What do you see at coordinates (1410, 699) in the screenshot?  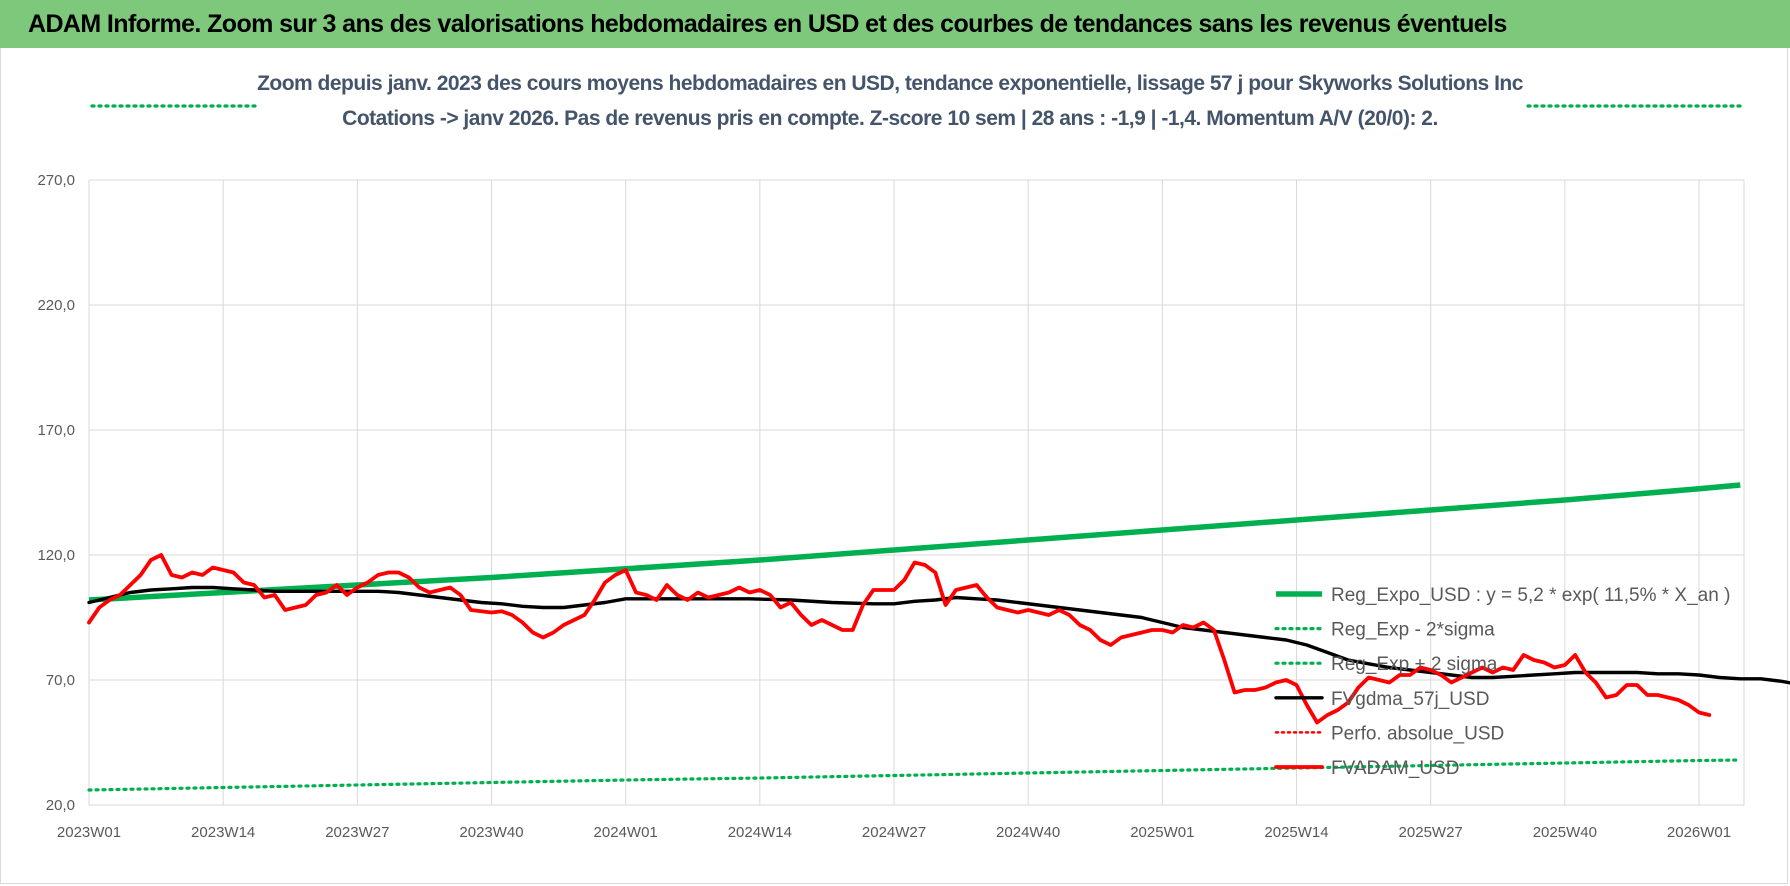 I see `legend-label-fvgdma-57j-usd: FVgdma_57j_USD` at bounding box center [1410, 699].